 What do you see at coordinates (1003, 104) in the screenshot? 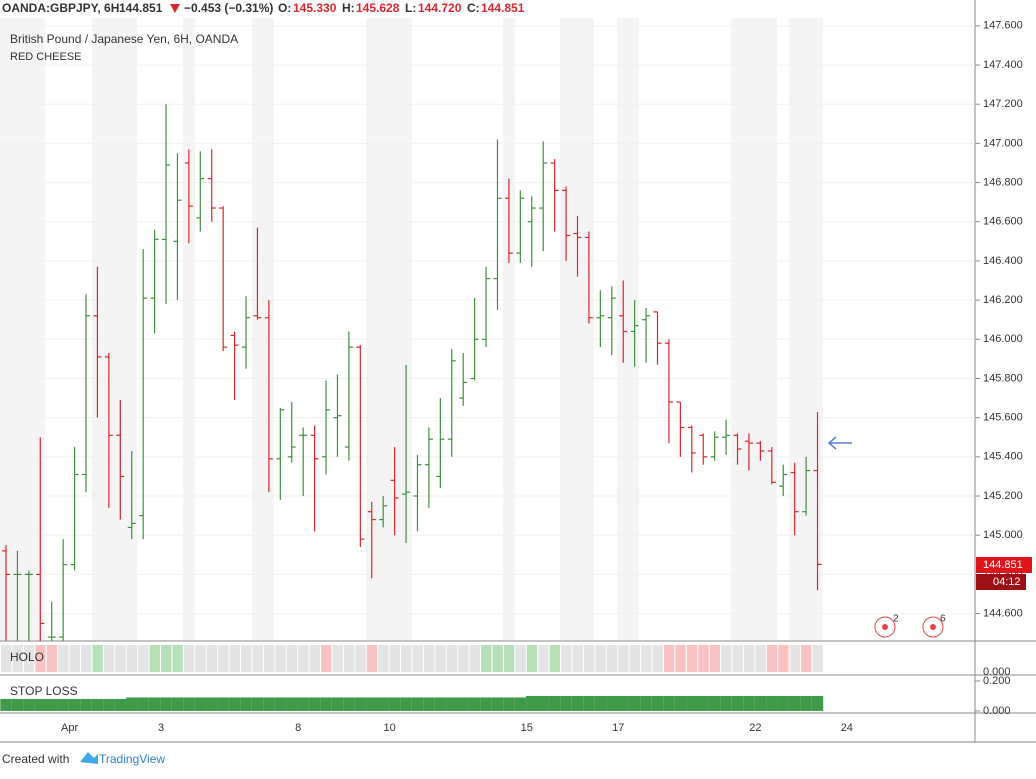
I see `y-tick-label: 147.200` at bounding box center [1003, 104].